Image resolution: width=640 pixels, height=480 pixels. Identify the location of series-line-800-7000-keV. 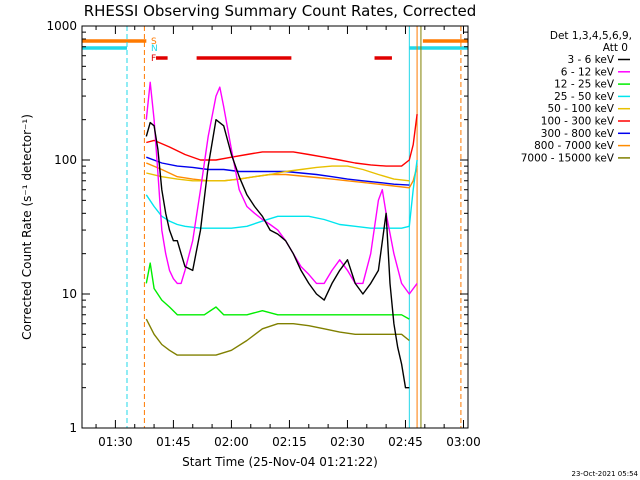
(282, 175).